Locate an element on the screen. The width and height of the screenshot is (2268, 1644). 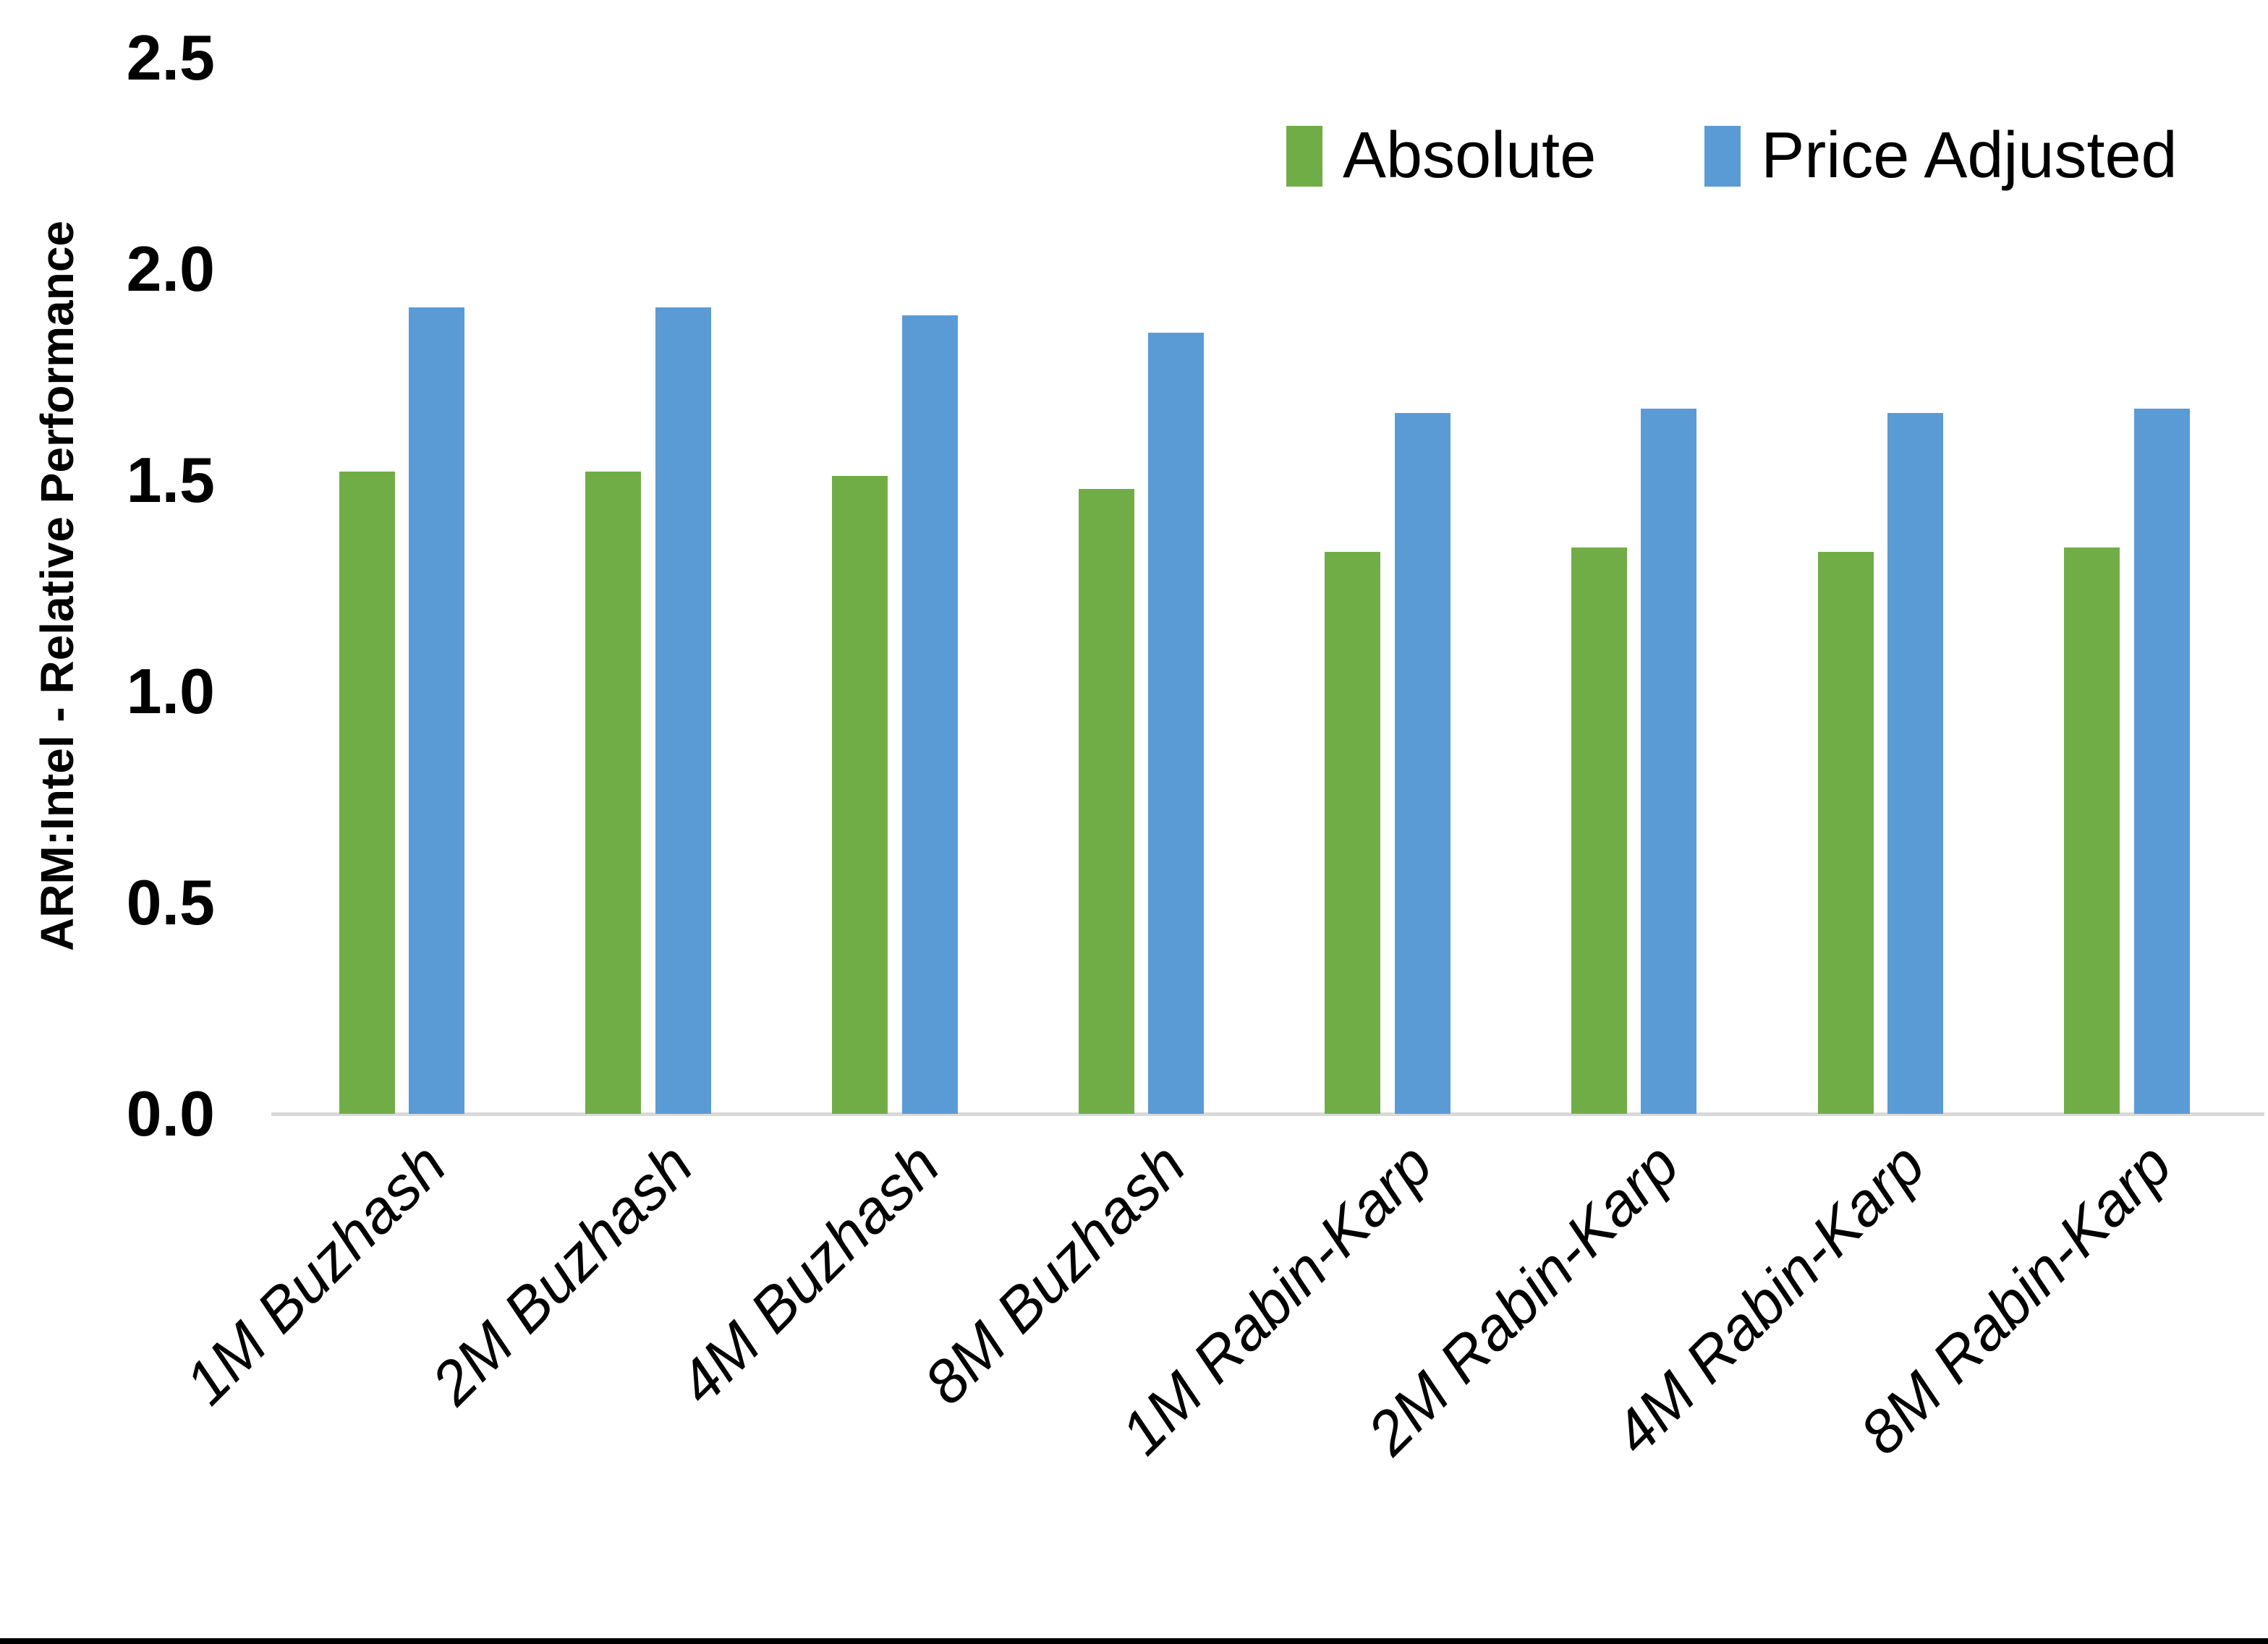
legend-item-absolute: Absolute is located at coordinates (1441, 156).